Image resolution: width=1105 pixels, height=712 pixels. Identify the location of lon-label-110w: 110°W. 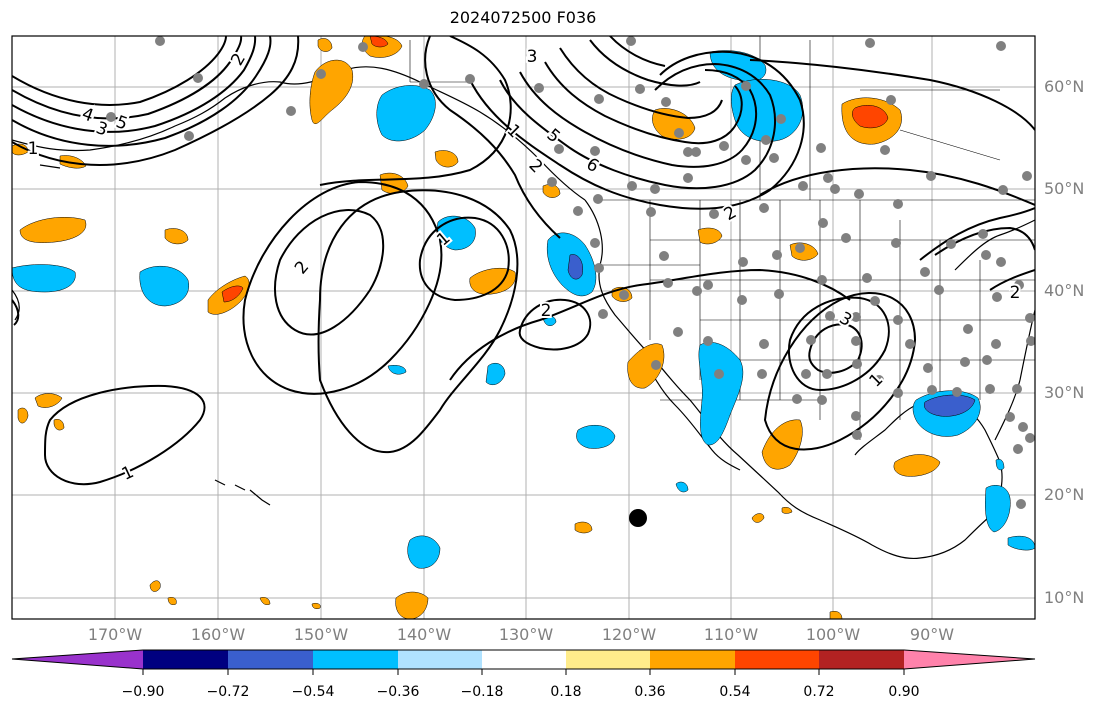
(731, 634).